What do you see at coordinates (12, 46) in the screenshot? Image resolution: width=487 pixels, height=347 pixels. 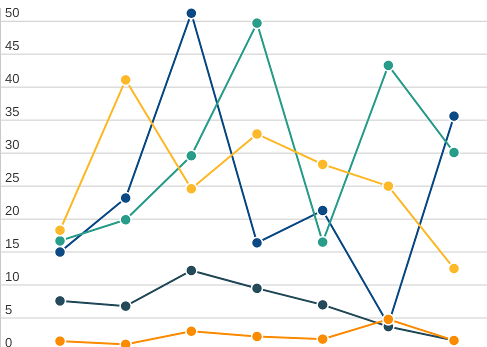 I see `y-tick-label: 45` at bounding box center [12, 46].